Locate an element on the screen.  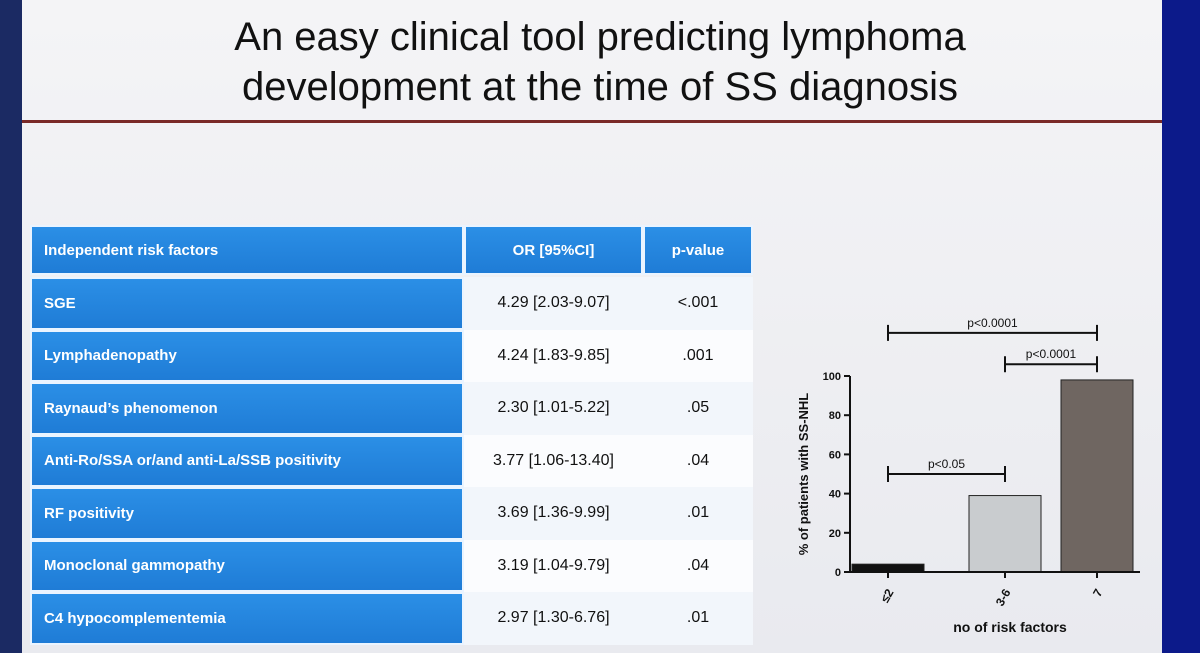
x-tick-label: 7 is located at coordinates (1098, 592).